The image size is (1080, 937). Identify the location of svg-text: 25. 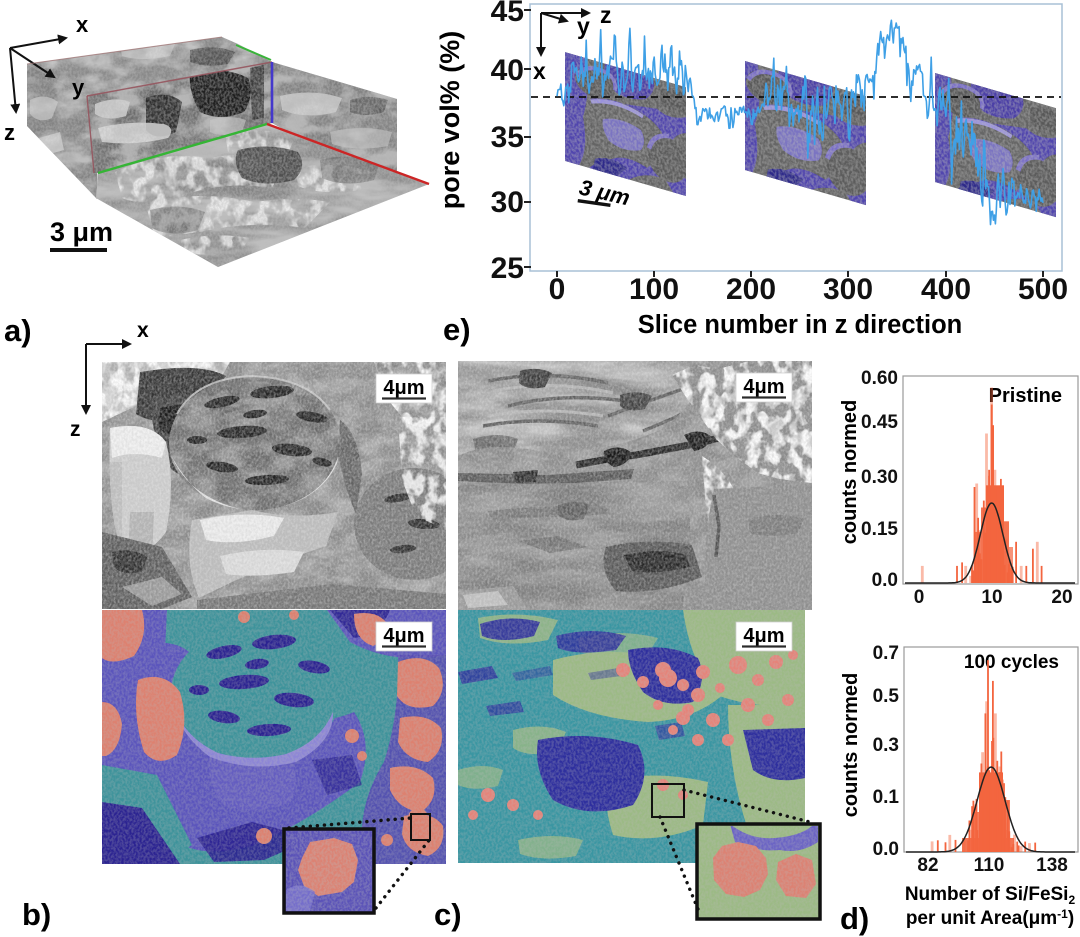
(507, 268).